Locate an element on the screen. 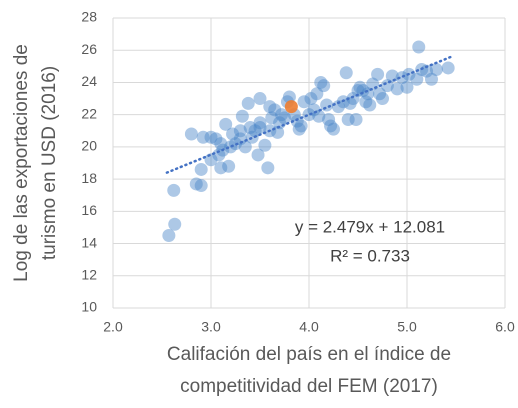 This screenshot has height=408, width=518. y-tick-label: 28 is located at coordinates (89, 17).